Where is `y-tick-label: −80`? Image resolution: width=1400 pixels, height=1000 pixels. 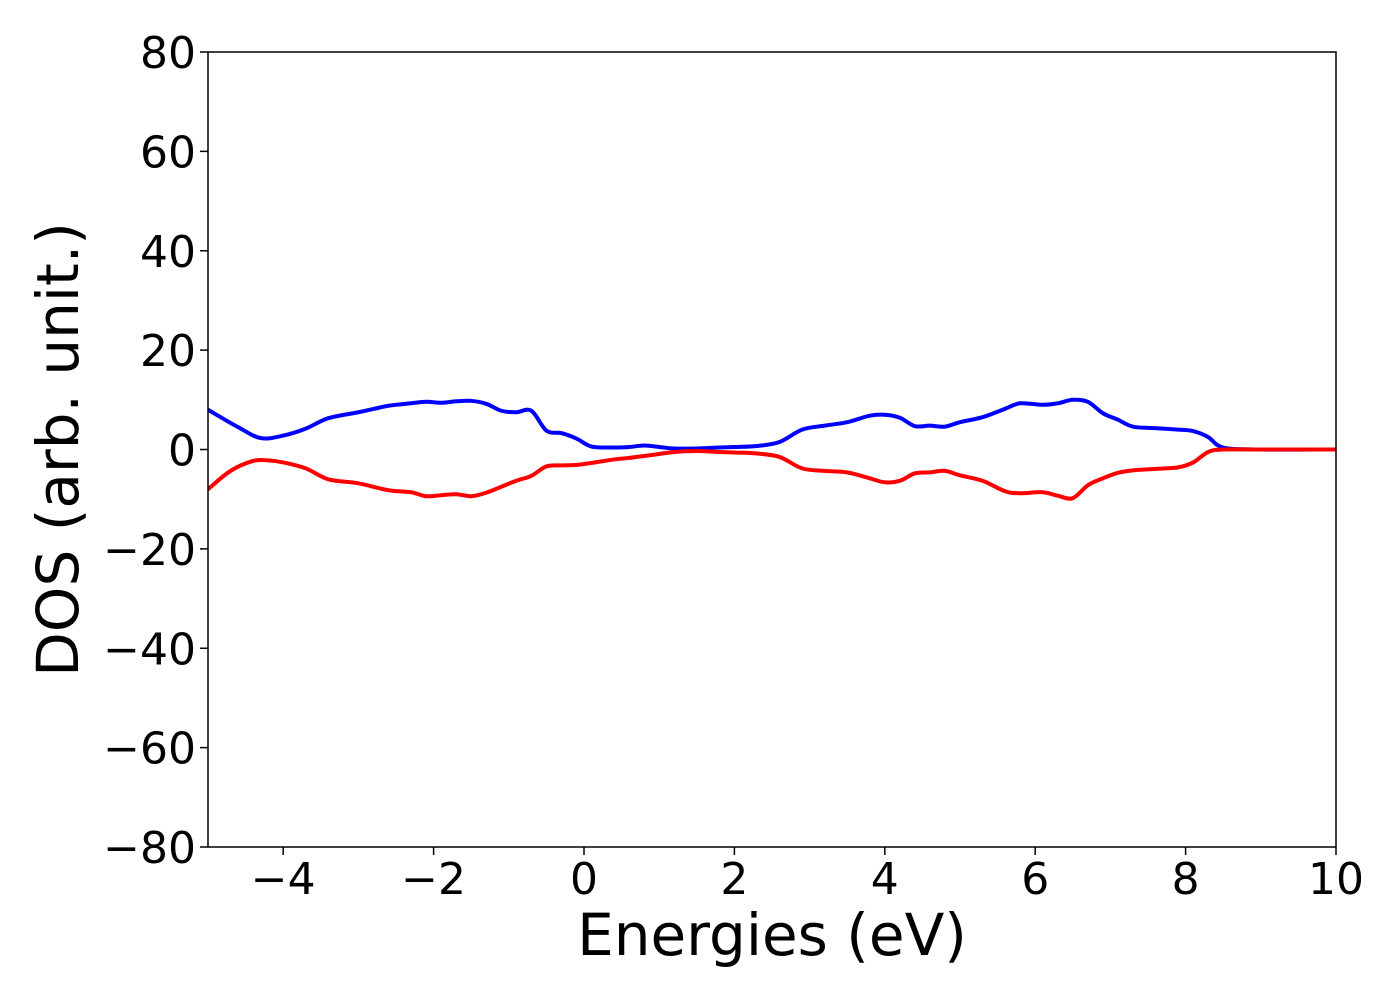 y-tick-label: −80 is located at coordinates (149, 848).